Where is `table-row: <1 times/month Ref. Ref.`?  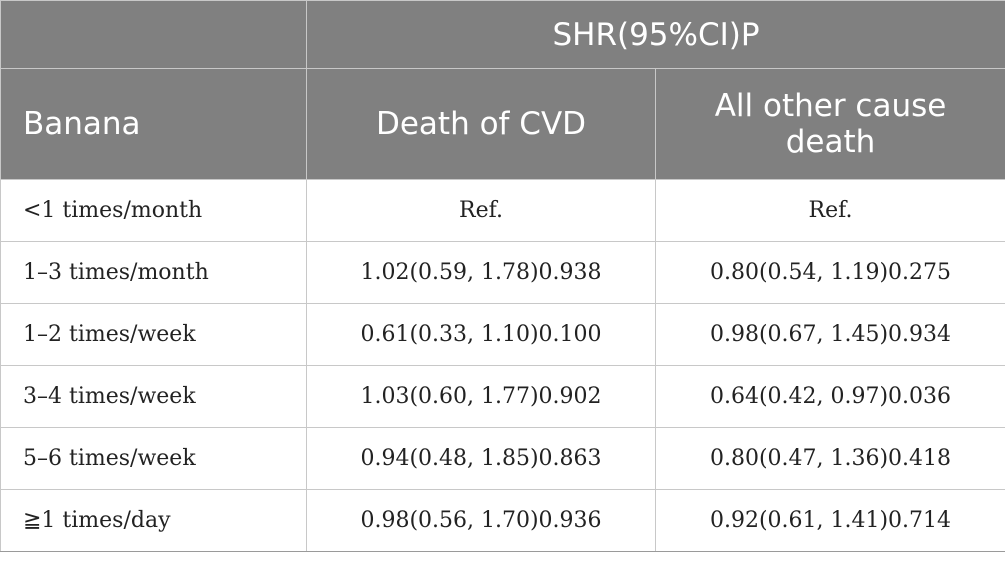 table-row: <1 times/month Ref. Ref. is located at coordinates (502, 210).